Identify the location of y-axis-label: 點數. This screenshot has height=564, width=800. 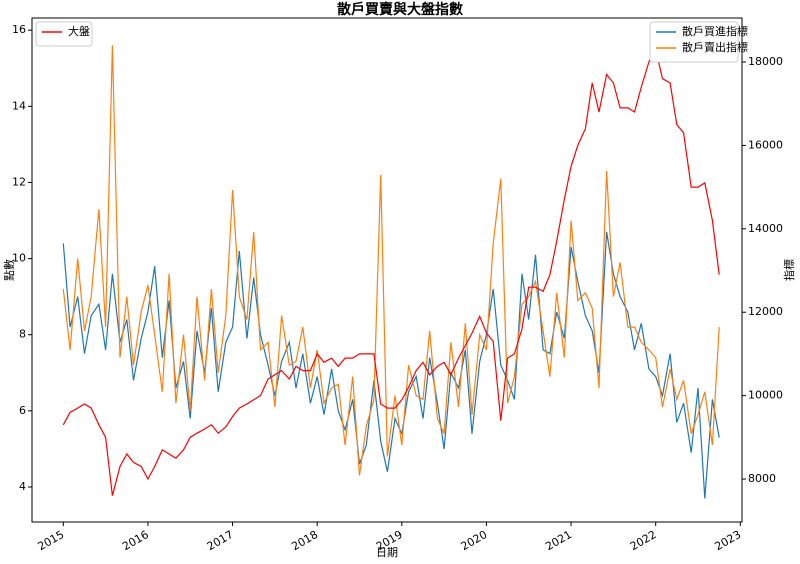
(9, 270).